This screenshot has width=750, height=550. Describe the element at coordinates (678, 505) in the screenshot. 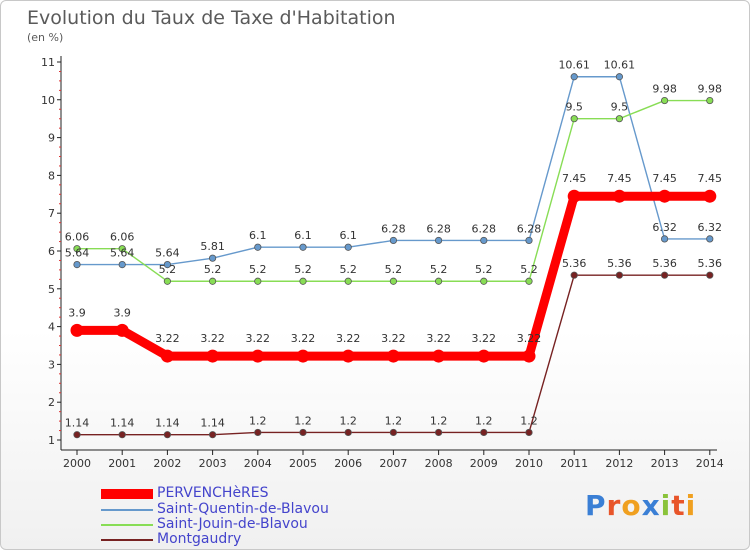

I see `logo-letter: t` at that location.